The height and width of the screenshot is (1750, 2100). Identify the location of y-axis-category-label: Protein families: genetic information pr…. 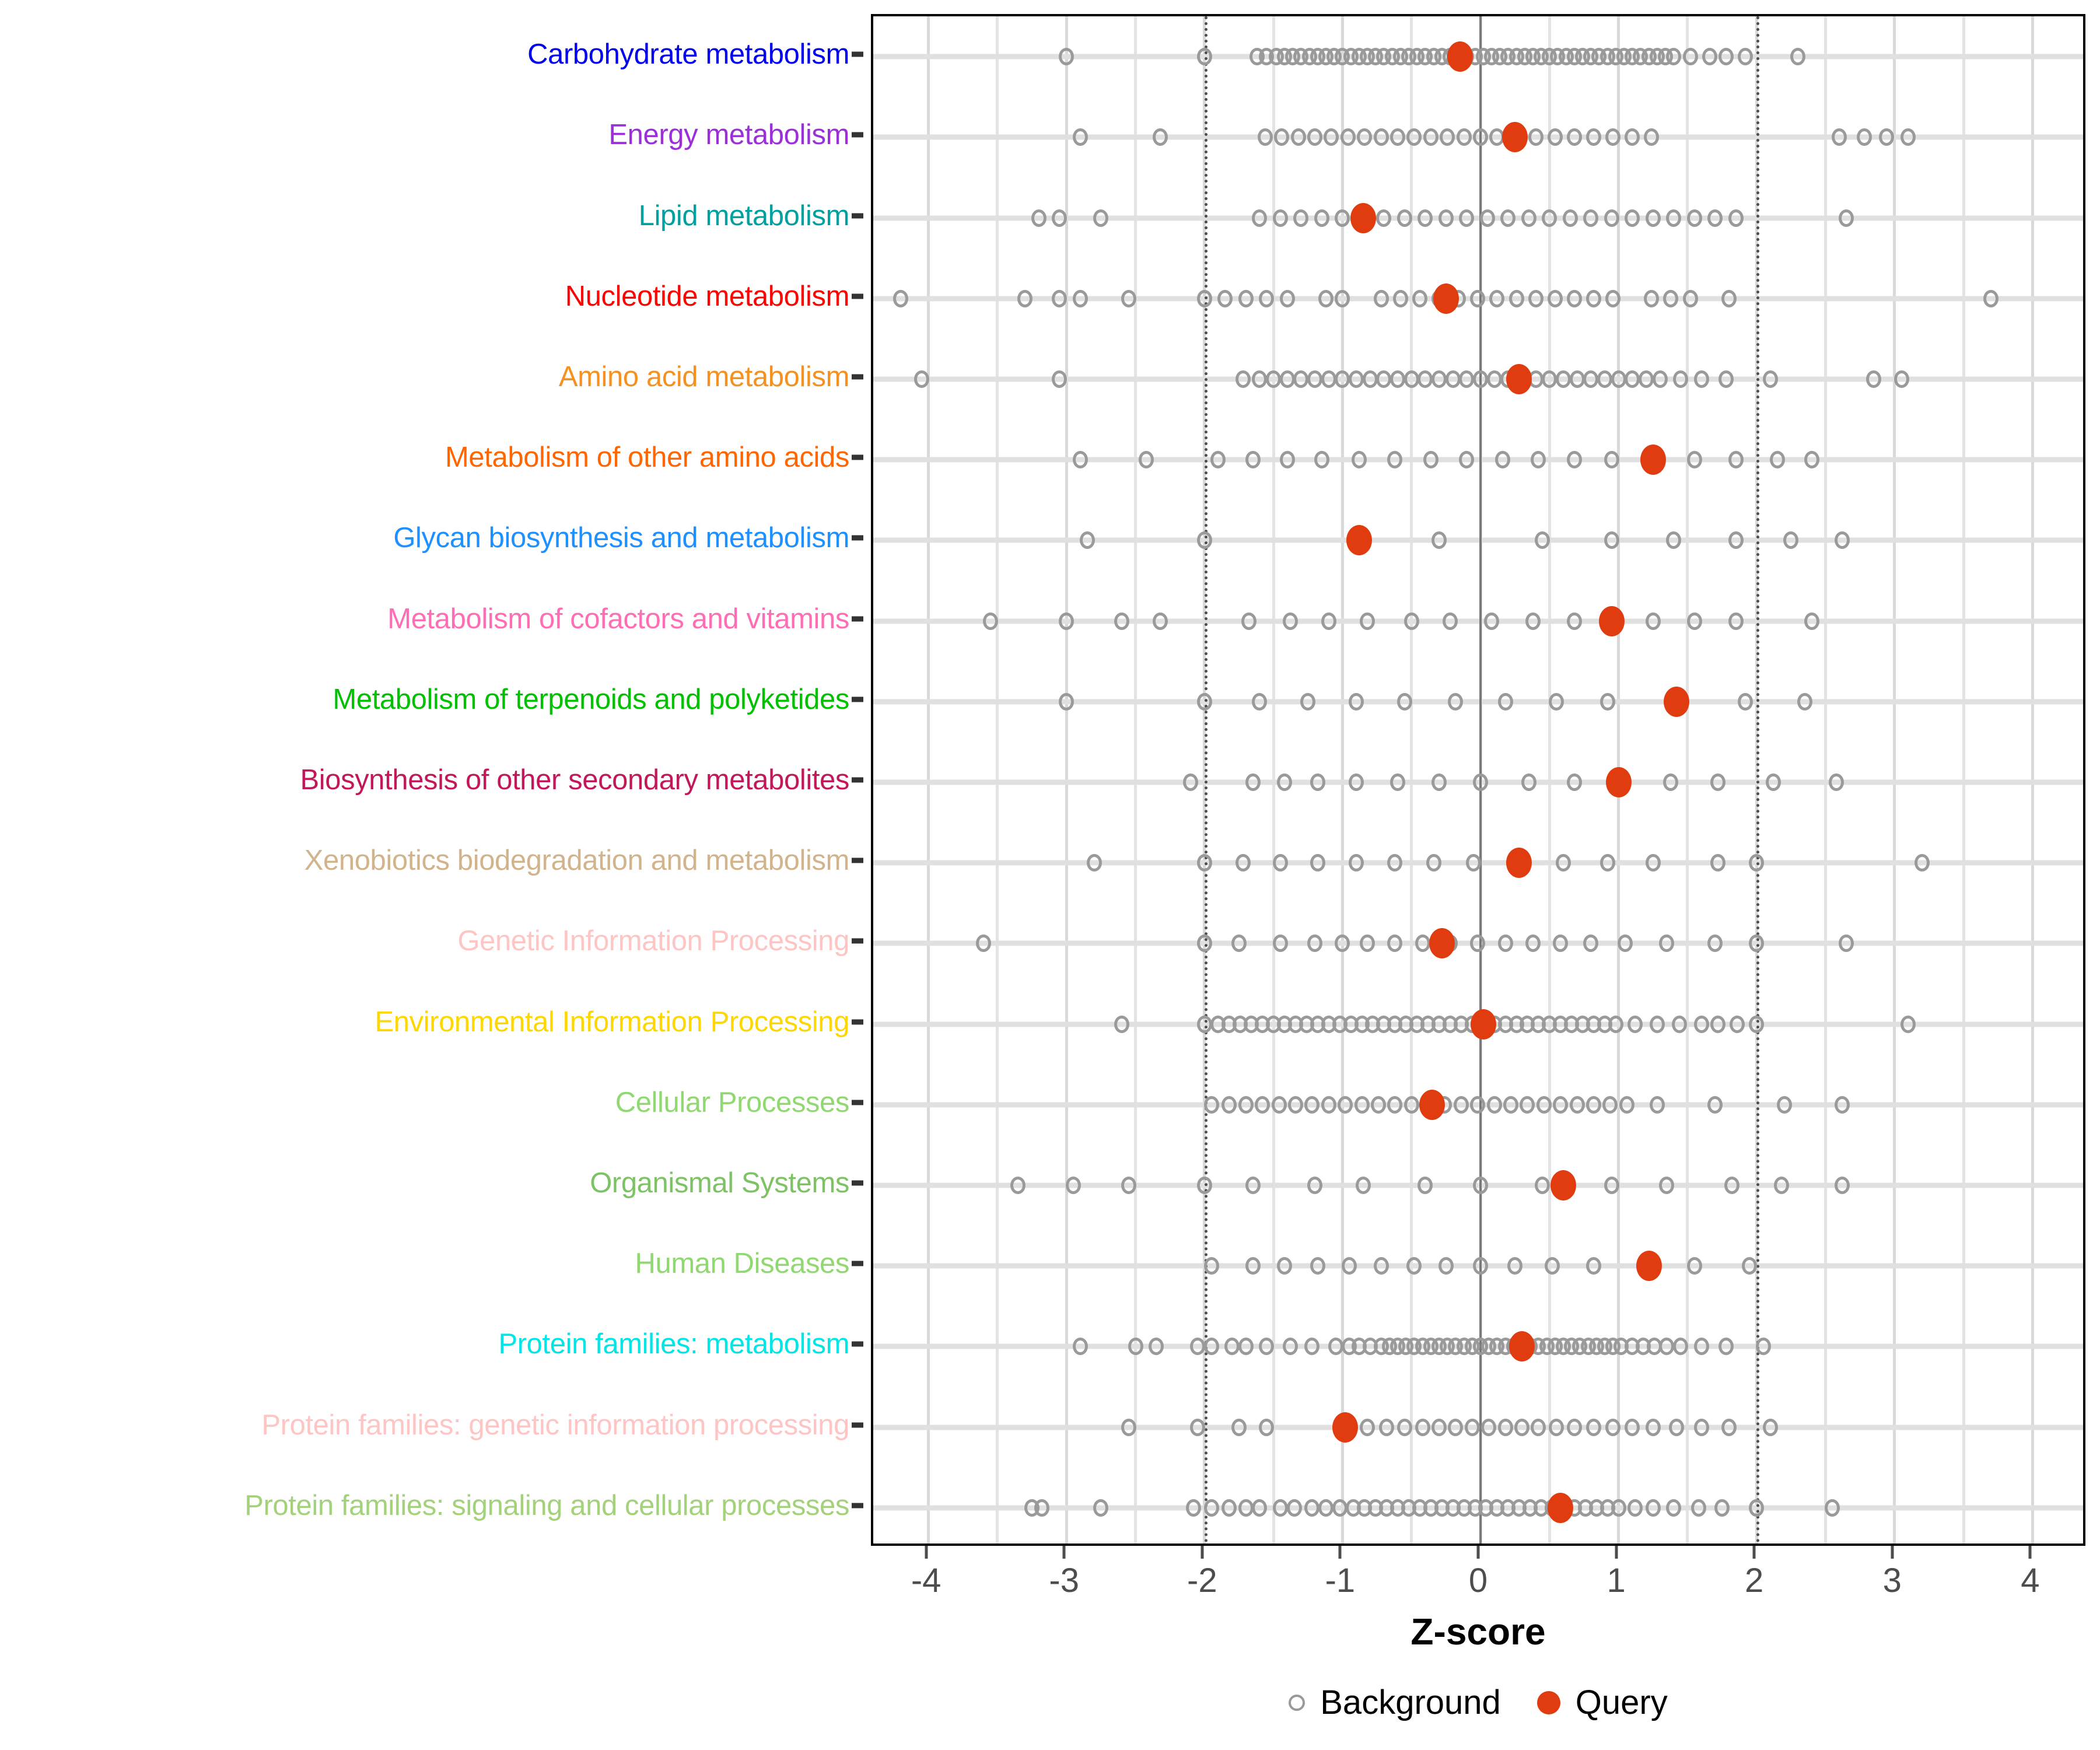
(555, 1425).